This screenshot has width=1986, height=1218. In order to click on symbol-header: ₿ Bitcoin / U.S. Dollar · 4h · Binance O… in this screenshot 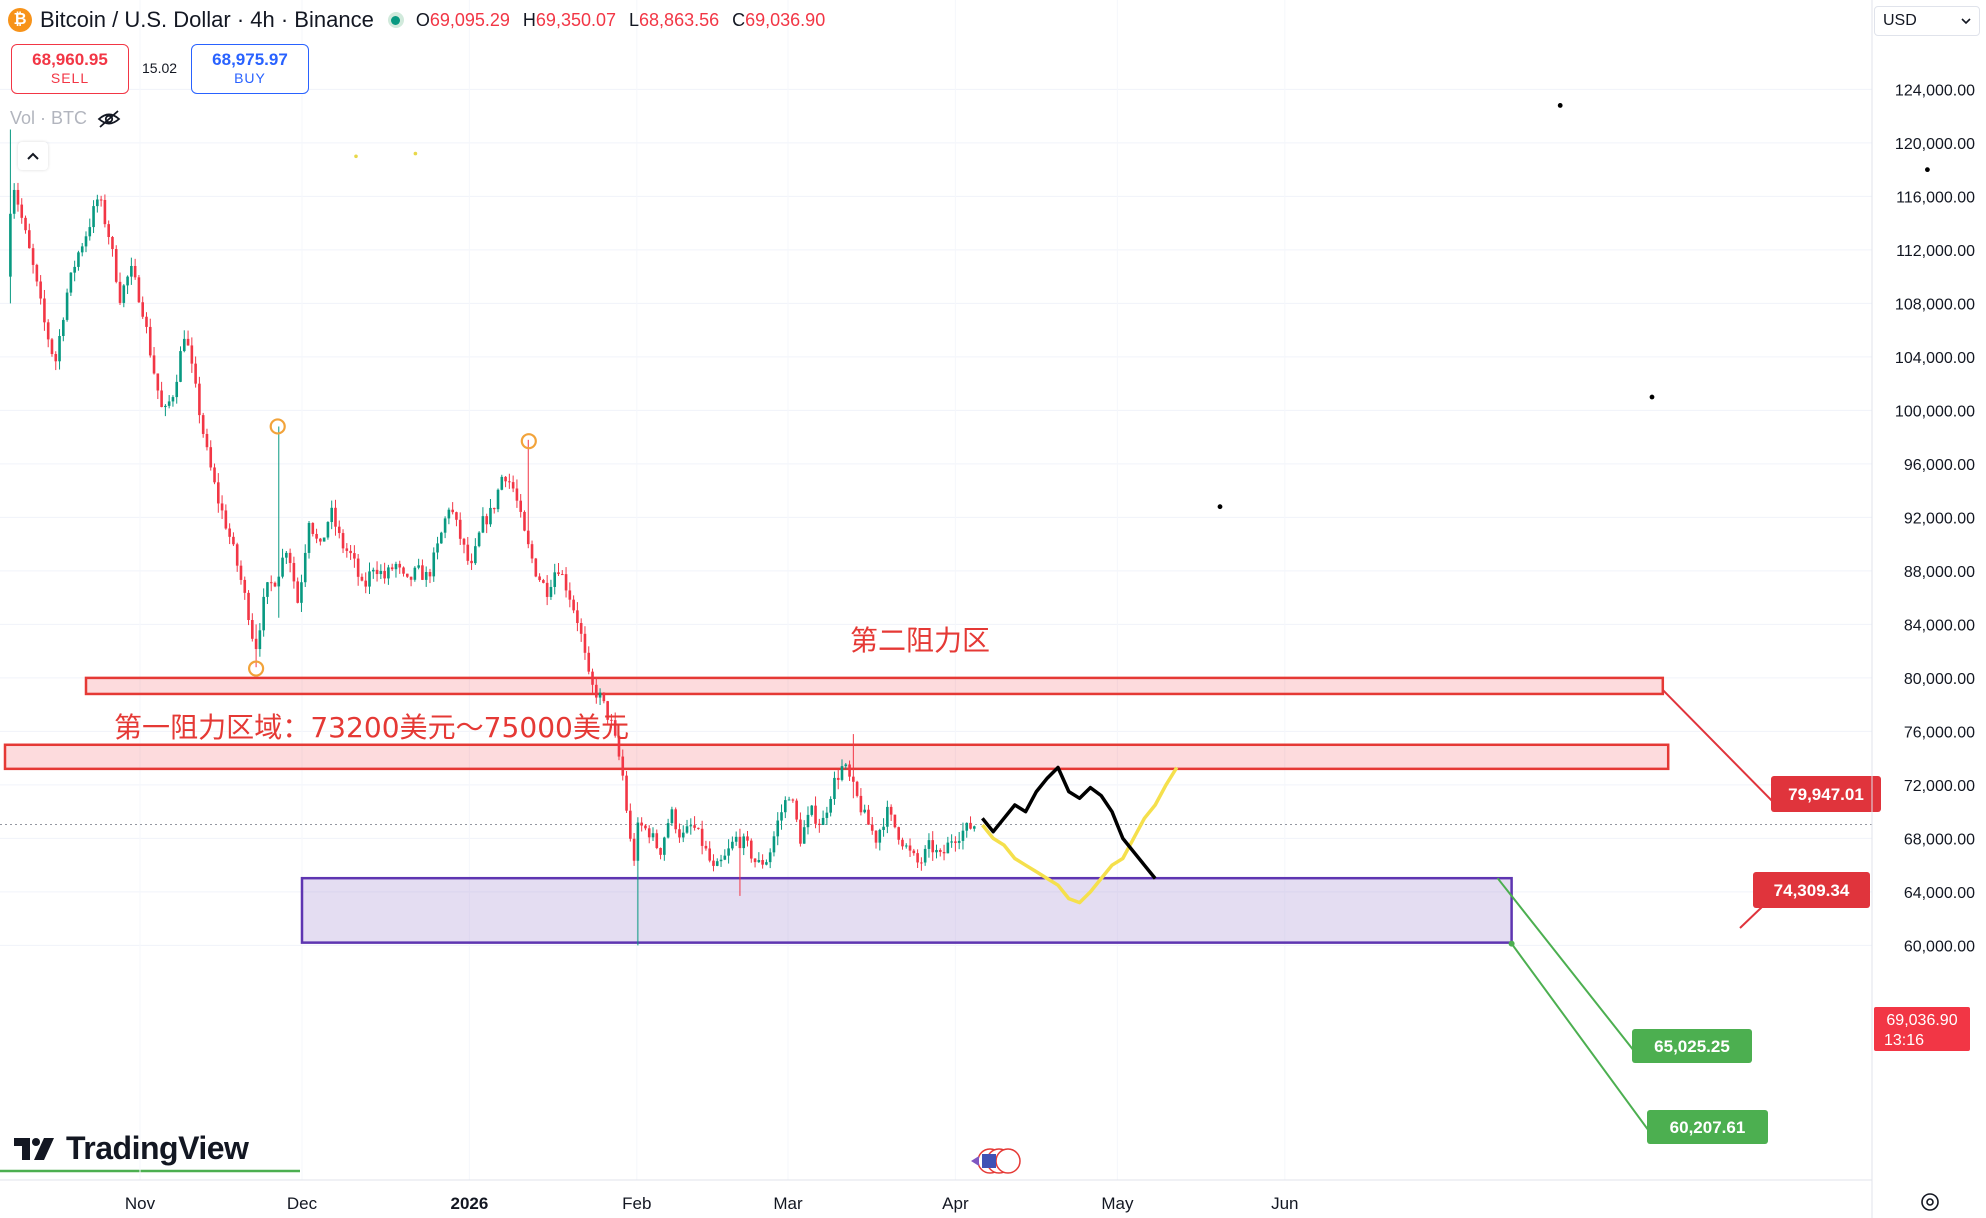, I will do `click(420, 20)`.